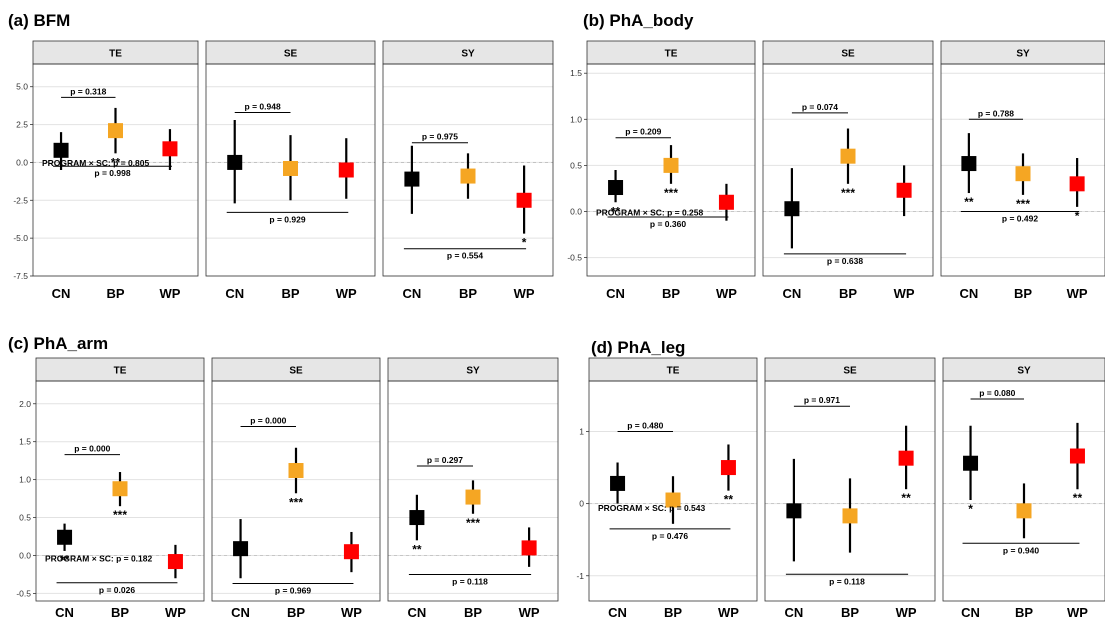  Describe the element at coordinates (580, 576) in the screenshot. I see `y-tick-label: -1` at that location.